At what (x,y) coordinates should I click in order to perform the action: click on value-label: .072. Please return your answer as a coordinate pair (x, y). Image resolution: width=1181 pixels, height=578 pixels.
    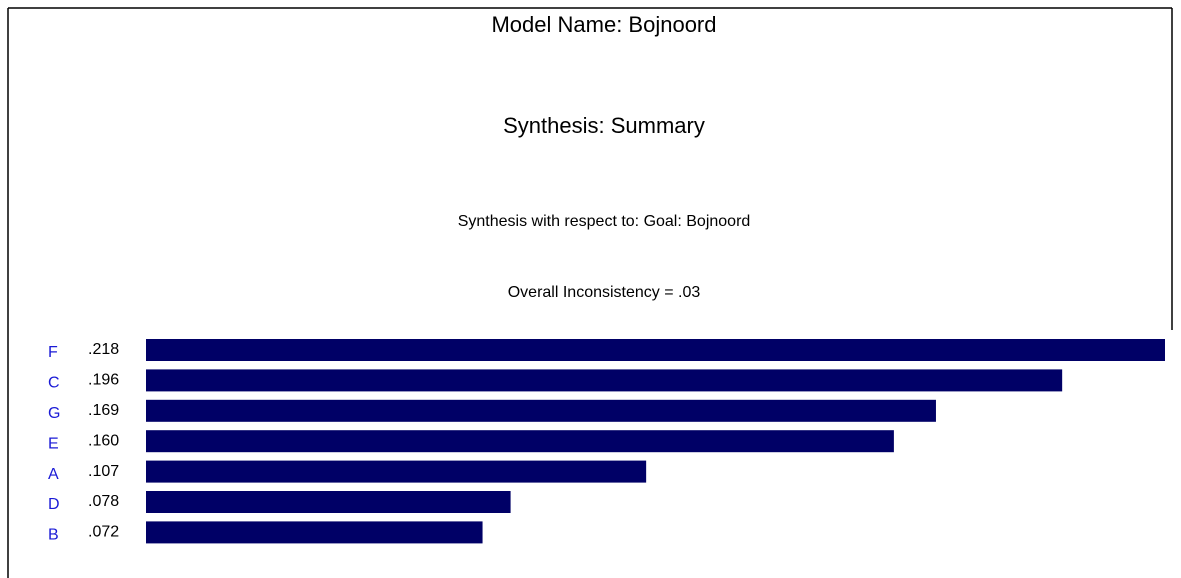
    Looking at the image, I should click on (103, 532).